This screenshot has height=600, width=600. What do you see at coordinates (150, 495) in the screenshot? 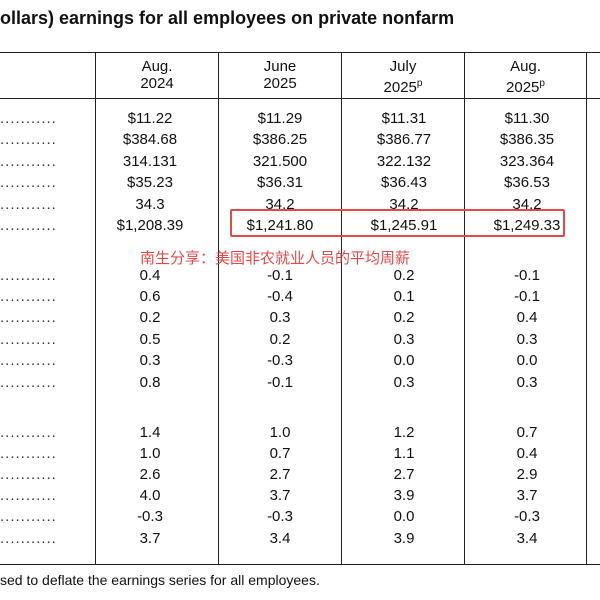
I see `table-cell: 4.0` at bounding box center [150, 495].